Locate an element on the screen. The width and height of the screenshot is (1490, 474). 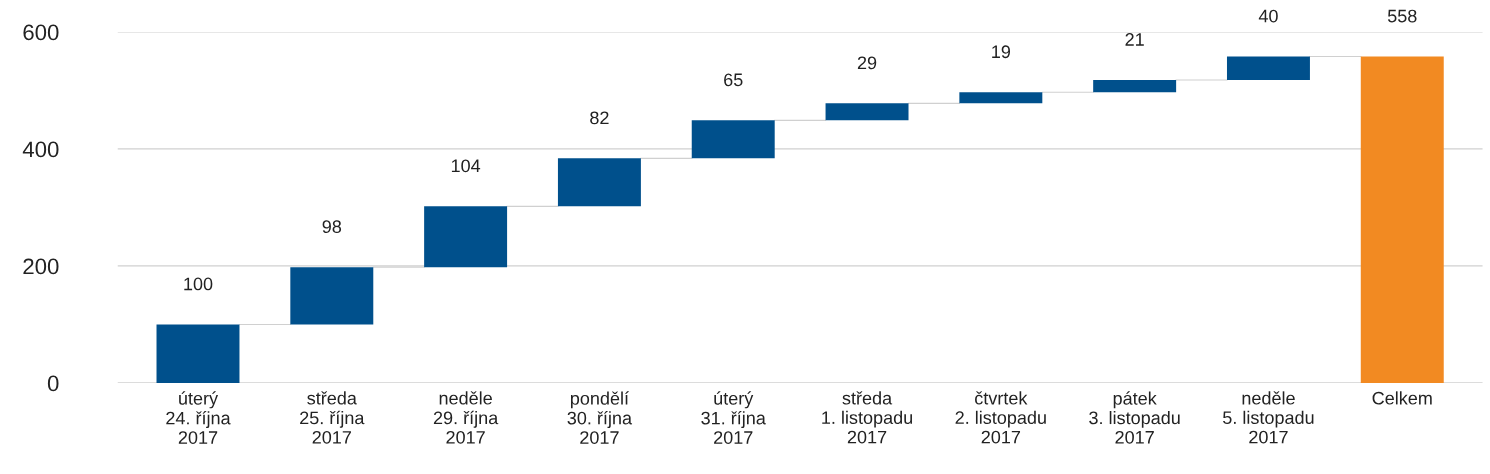
x-tick-label: čtvrtek 2. listopadu 2017 is located at coordinates (1000, 417).